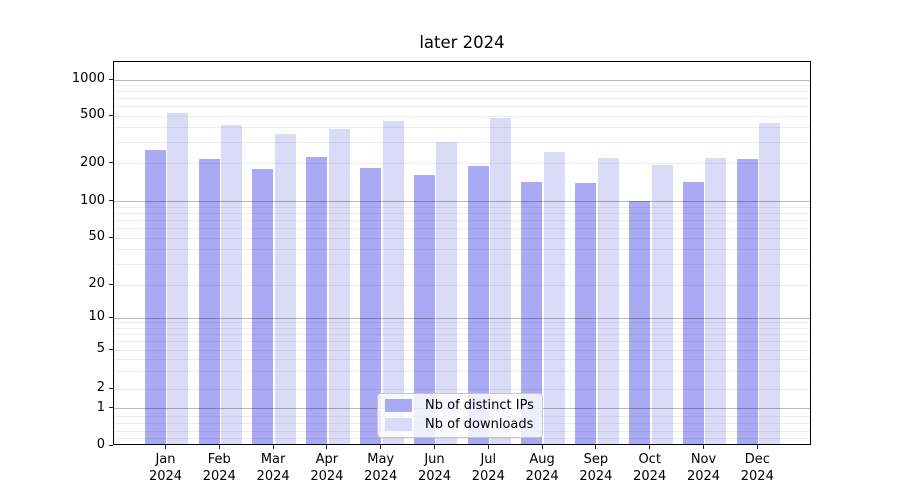 The height and width of the screenshot is (500, 900). Describe the element at coordinates (273, 459) in the screenshot. I see `x-tick-month: Mar` at that location.